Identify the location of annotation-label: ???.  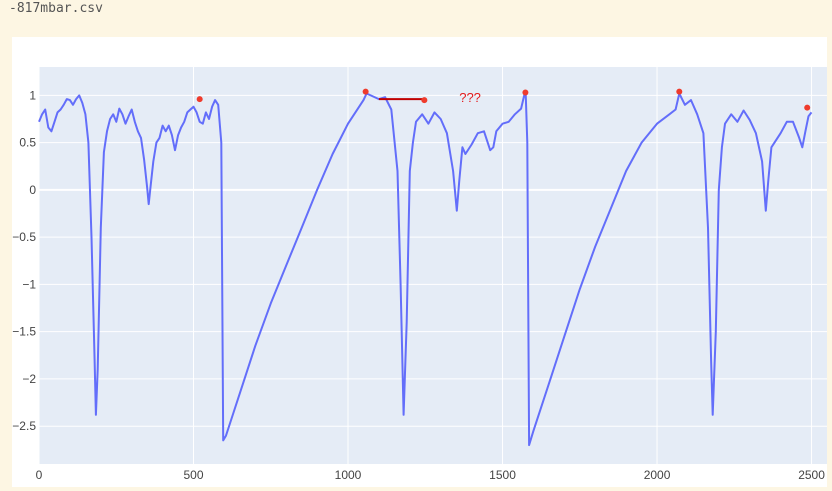
(470, 97).